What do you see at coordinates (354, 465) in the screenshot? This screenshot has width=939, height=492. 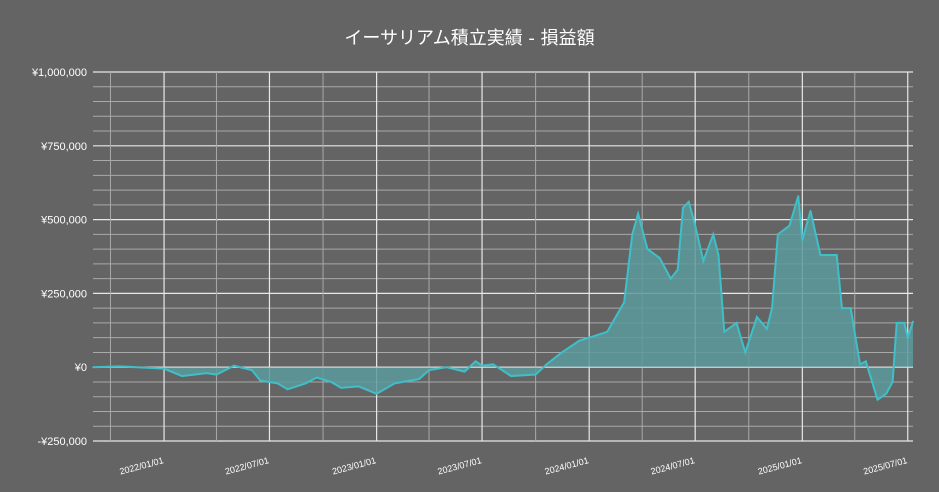 I see `x-tick-label: 2023/01/01` at bounding box center [354, 465].